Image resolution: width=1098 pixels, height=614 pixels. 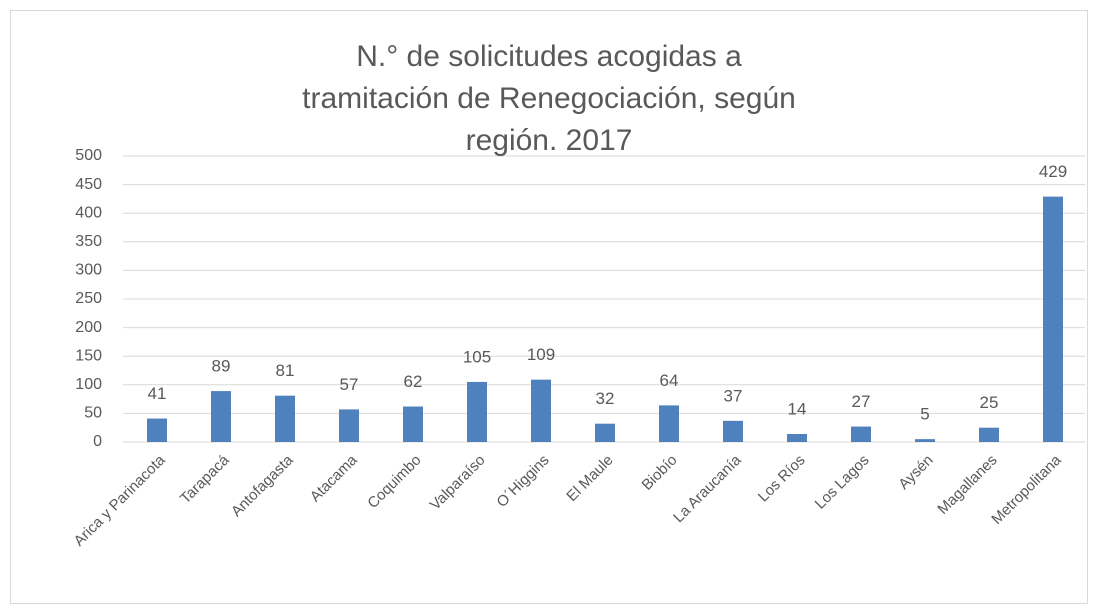 What do you see at coordinates (285, 370) in the screenshot?
I see `value-label: 81` at bounding box center [285, 370].